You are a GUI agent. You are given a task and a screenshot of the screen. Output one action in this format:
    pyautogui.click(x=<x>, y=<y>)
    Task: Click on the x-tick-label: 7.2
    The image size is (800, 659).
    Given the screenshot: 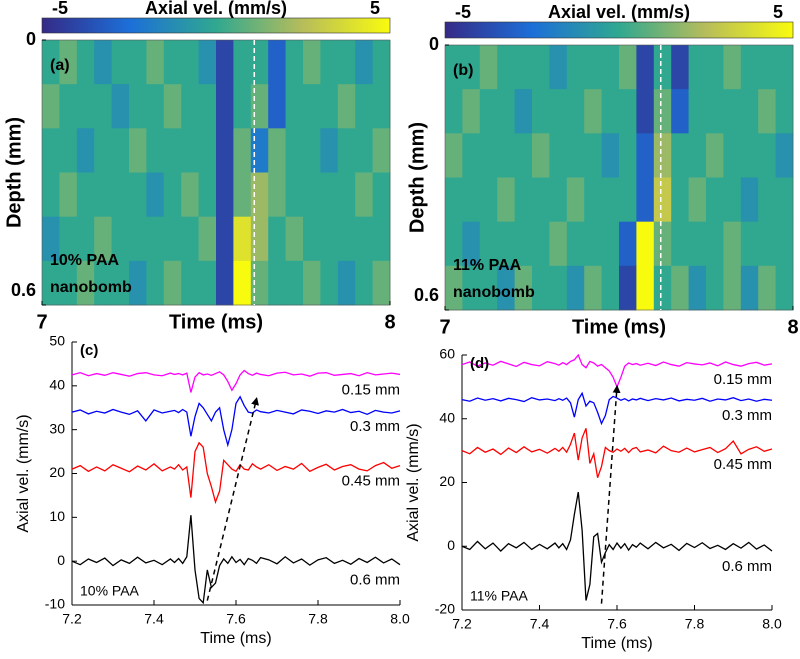 What is the action you would take?
    pyautogui.click(x=462, y=624)
    